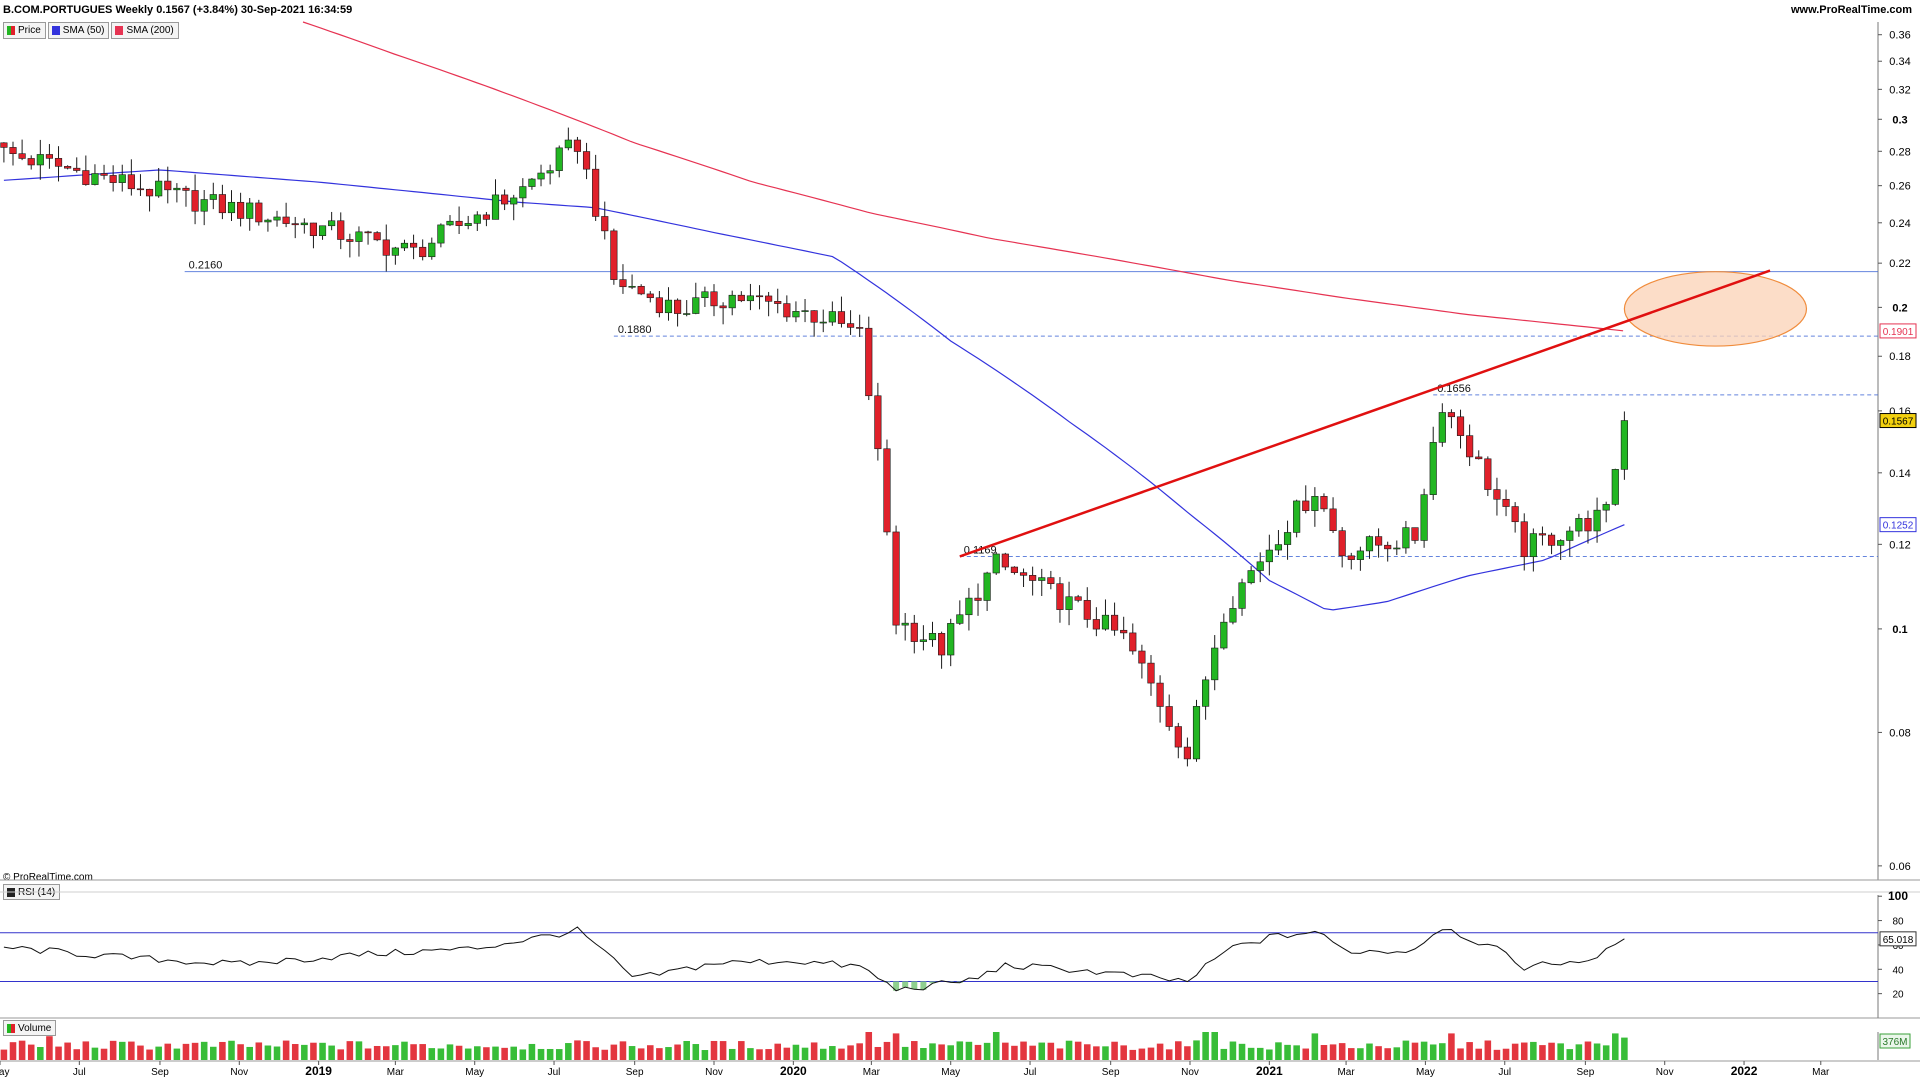  Describe the element at coordinates (239, 1072) in the screenshot. I see `time-tick-label: Nov` at that location.